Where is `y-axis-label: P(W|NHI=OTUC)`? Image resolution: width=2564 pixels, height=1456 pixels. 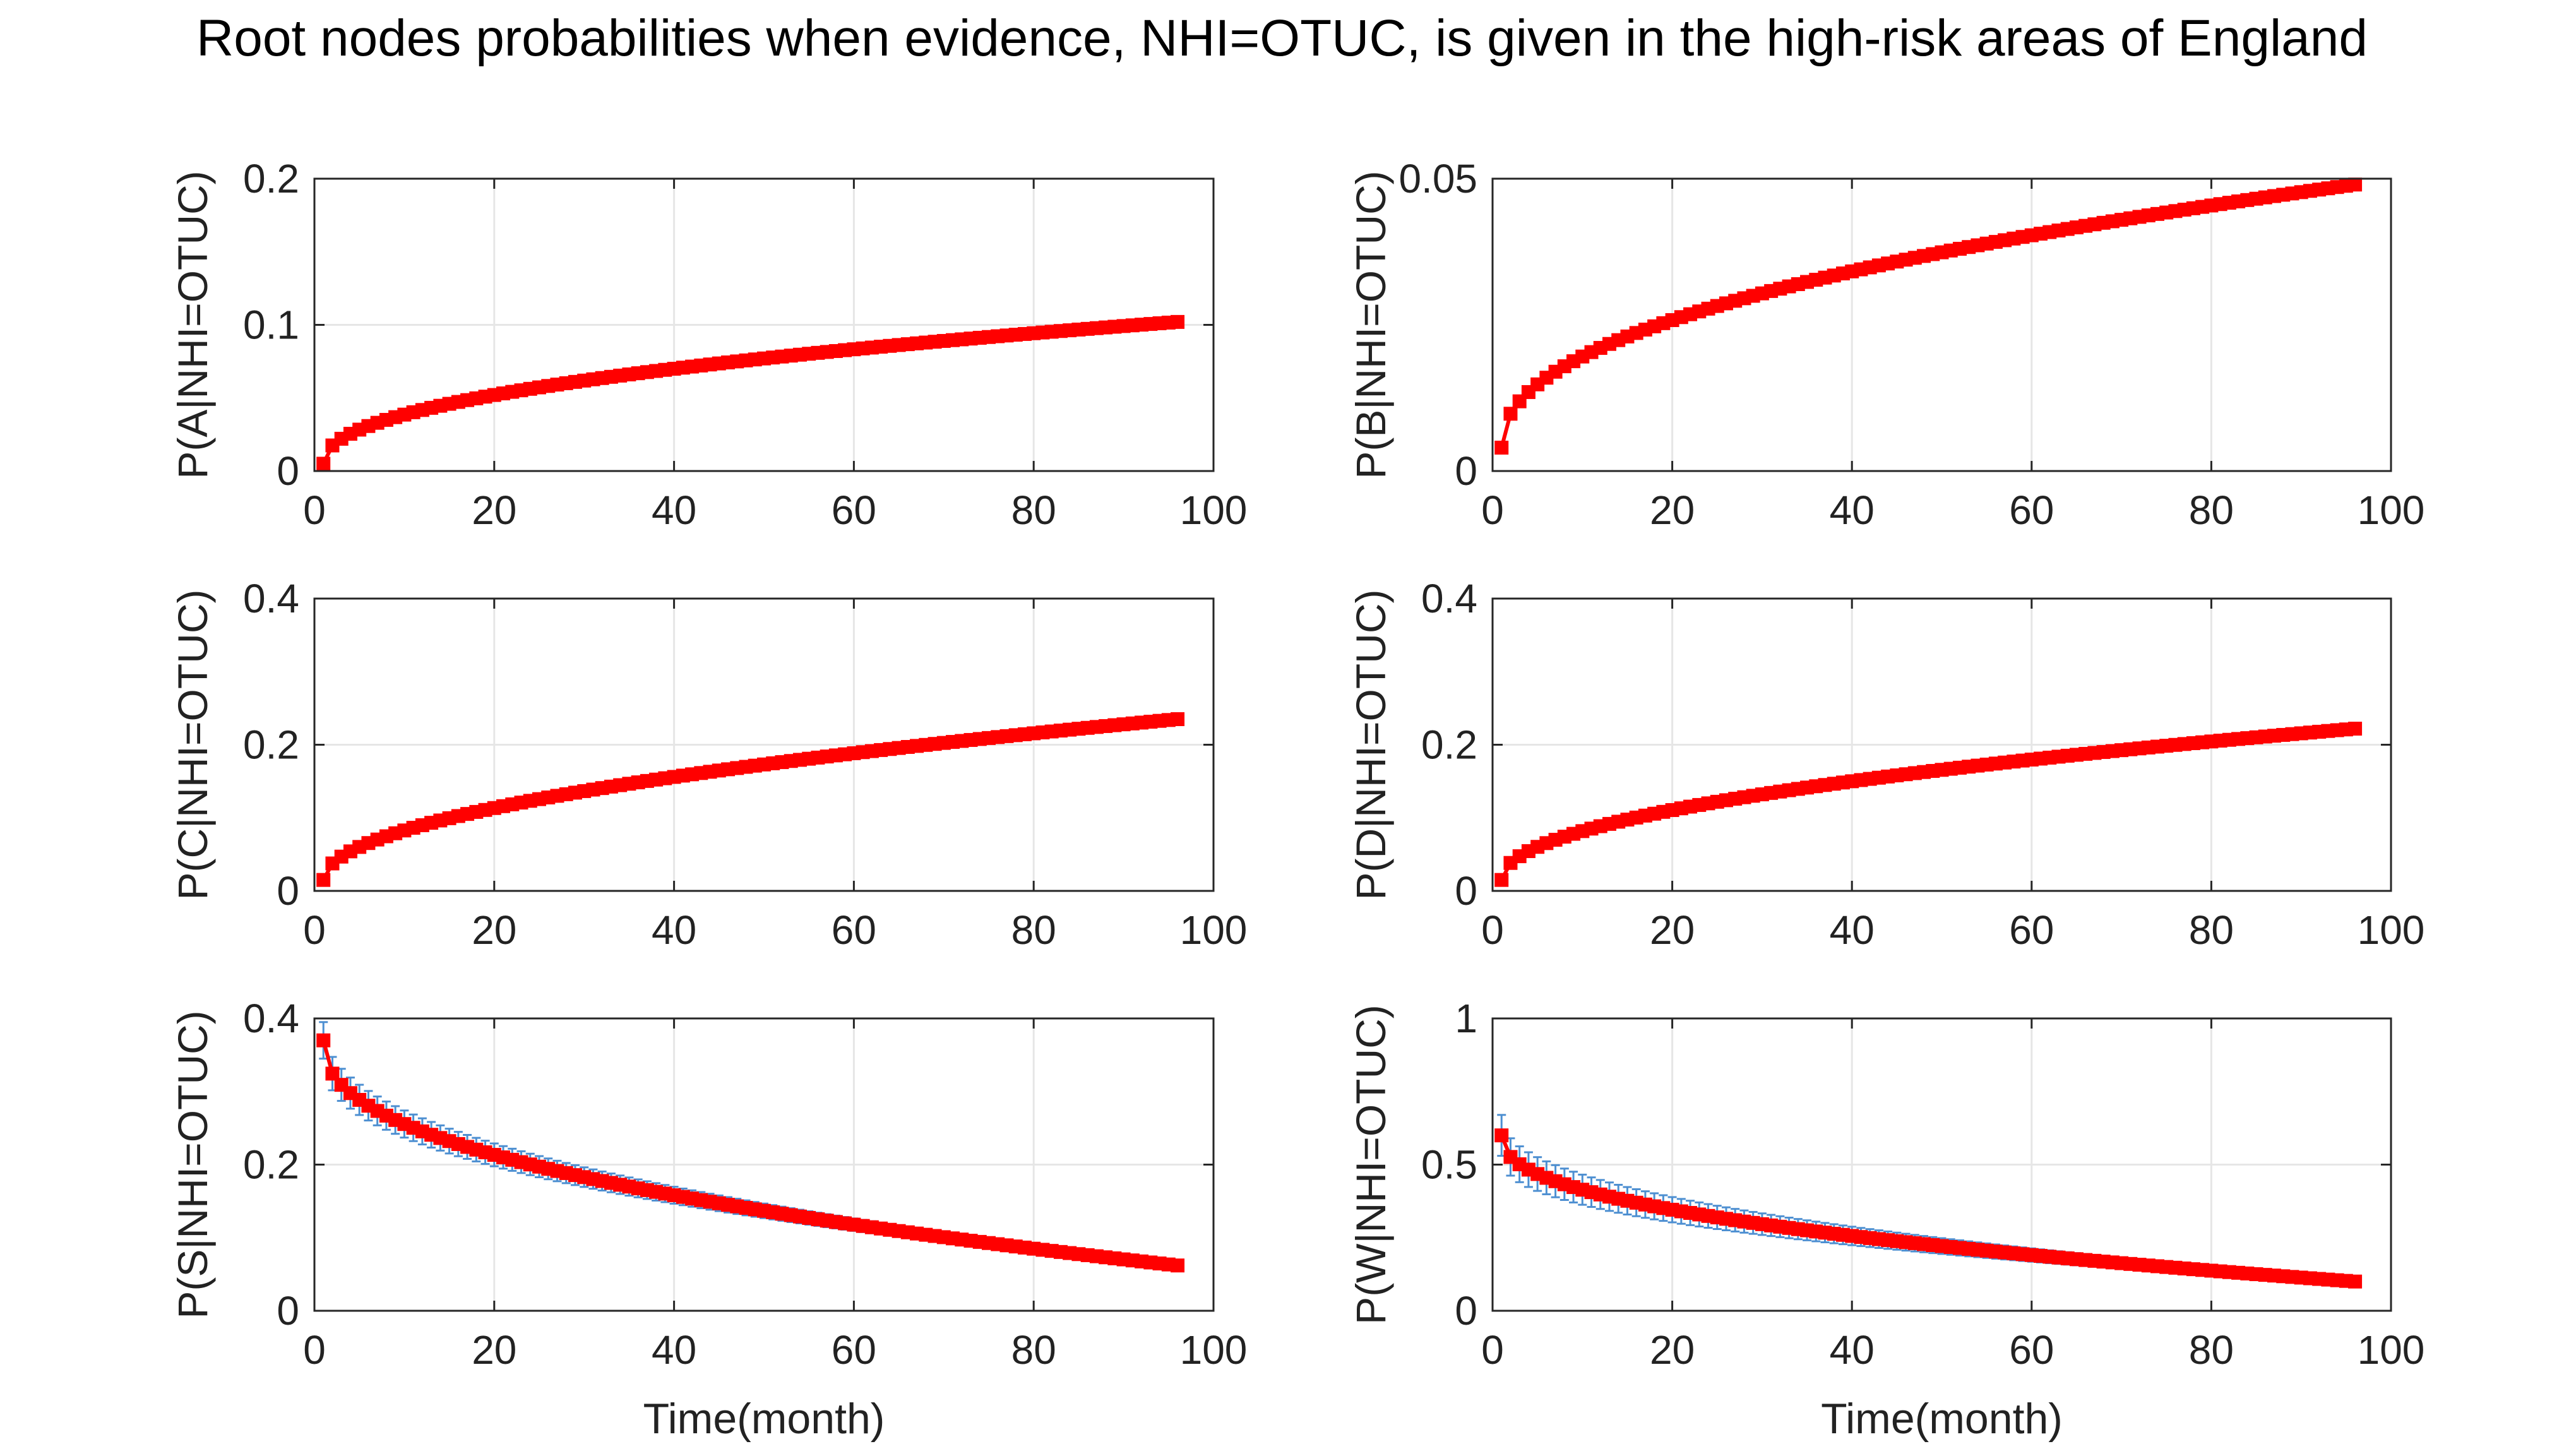
y-axis-label: P(W|NHI=OTUC) is located at coordinates (1370, 1165).